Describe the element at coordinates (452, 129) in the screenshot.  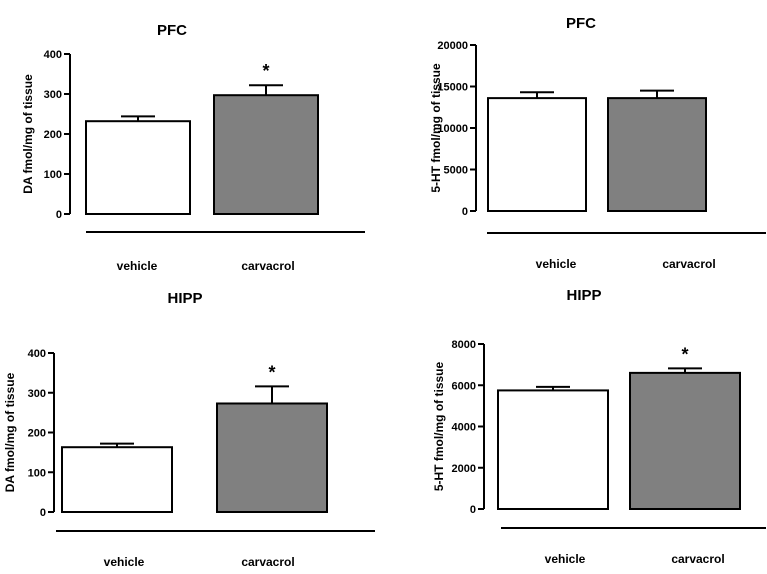
I see `y-tick-label: 10000` at that location.